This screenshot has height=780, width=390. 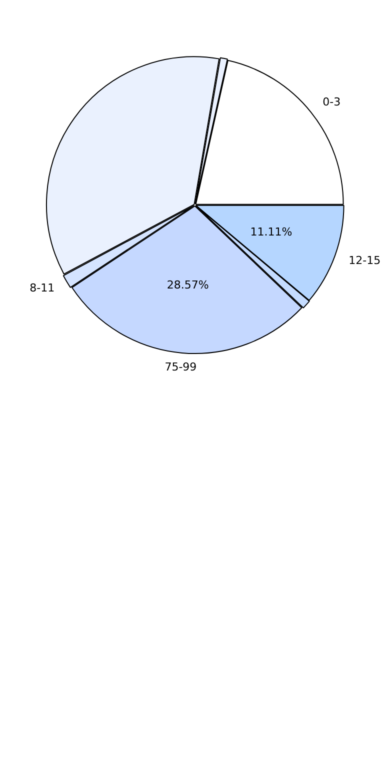 What do you see at coordinates (42, 288) in the screenshot?
I see `slice-label: 8-11` at bounding box center [42, 288].